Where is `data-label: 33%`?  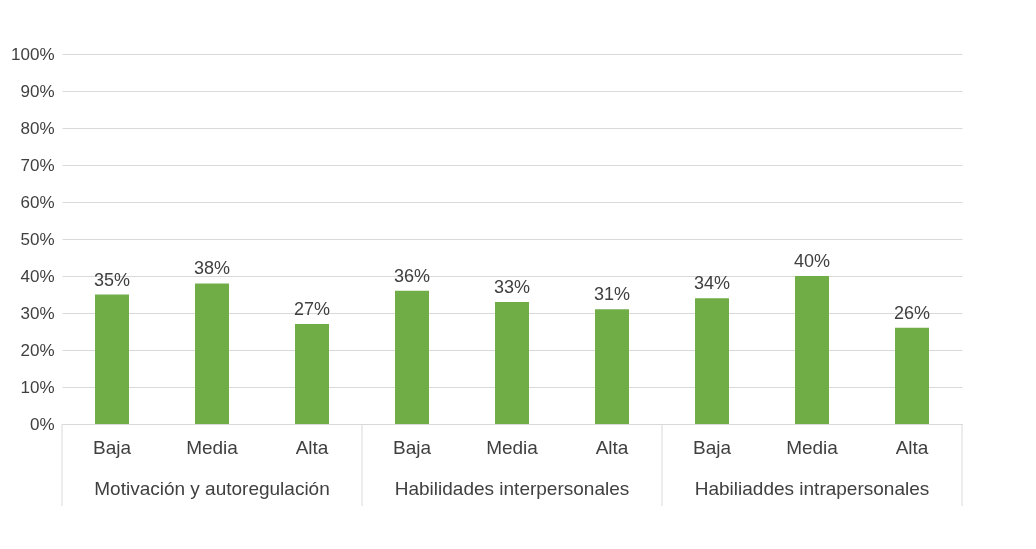
data-label: 33% is located at coordinates (512, 286).